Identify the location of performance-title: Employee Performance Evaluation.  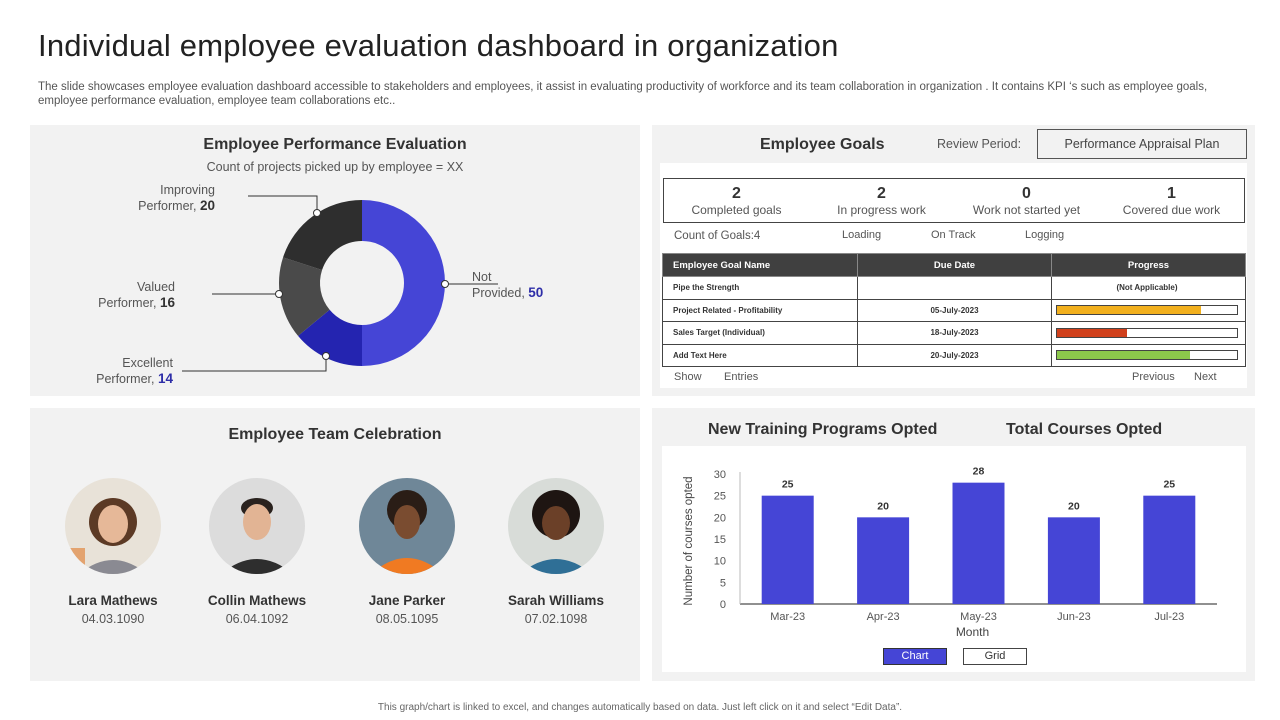
(335, 144).